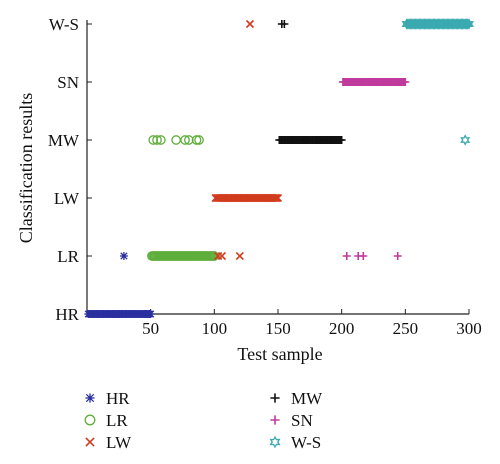  I want to click on legend-item-lw: LW, so click(108, 442).